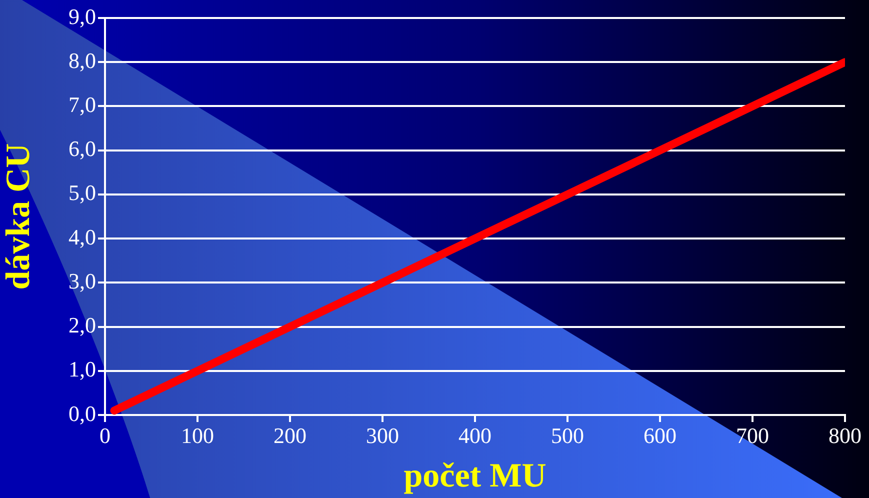 The image size is (869, 498). Describe the element at coordinates (82, 105) in the screenshot. I see `y-tick-label: 7,0` at that location.